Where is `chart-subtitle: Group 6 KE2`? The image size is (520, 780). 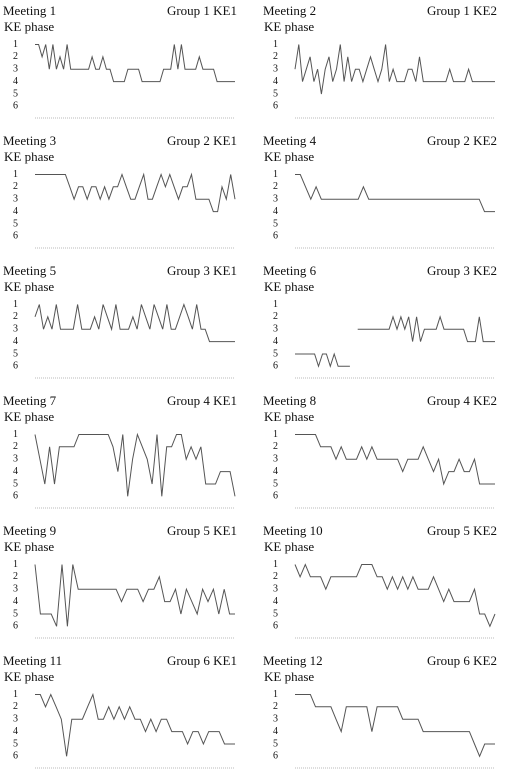
chart-subtitle: Group 6 KE2 is located at coordinates (462, 660).